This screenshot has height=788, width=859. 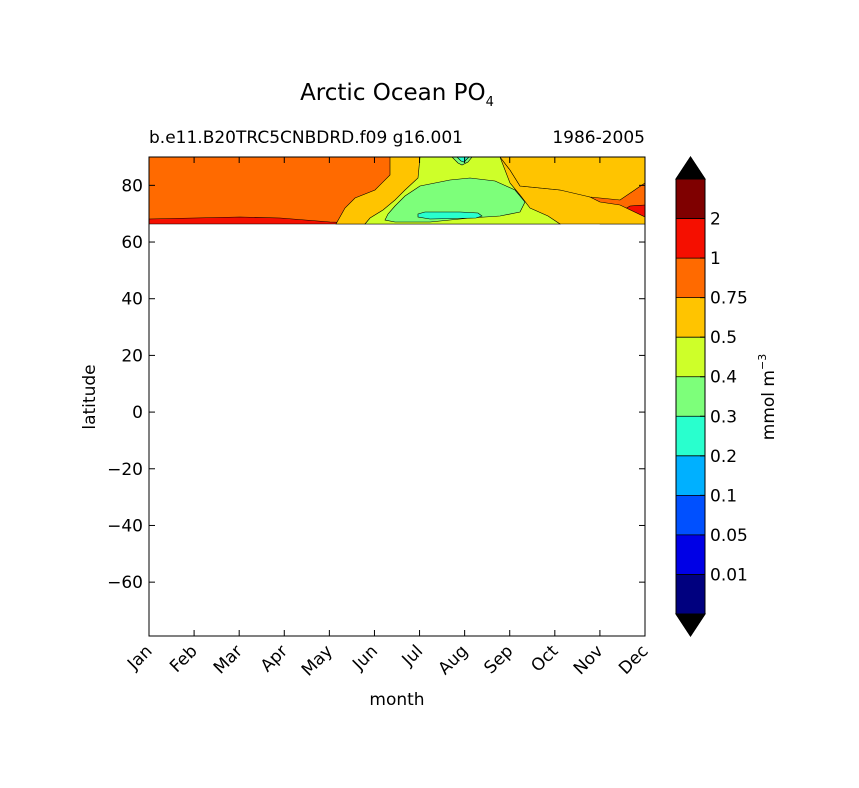 What do you see at coordinates (139, 657) in the screenshot?
I see `x-tick-label: Jan` at bounding box center [139, 657].